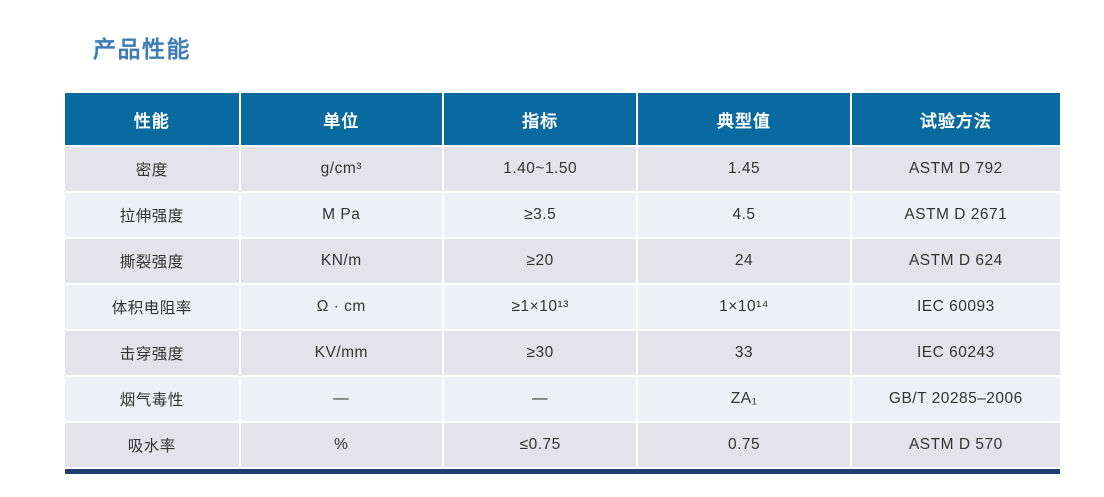 The width and height of the screenshot is (1104, 497). What do you see at coordinates (540, 307) in the screenshot?
I see `table-cell: ≥1×10¹³` at bounding box center [540, 307].